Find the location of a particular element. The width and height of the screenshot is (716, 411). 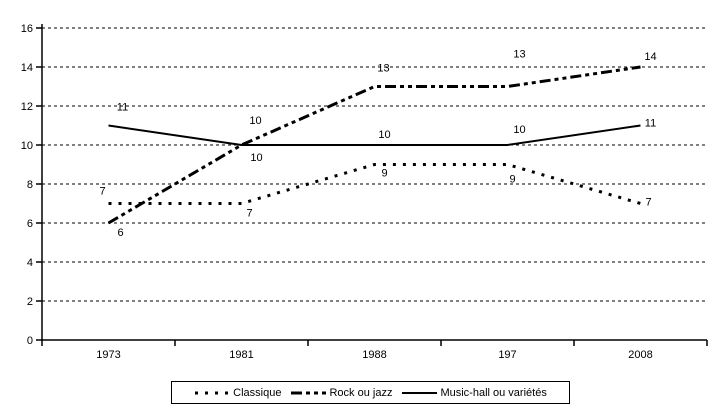

y-tick-label: 2 is located at coordinates (30, 302).